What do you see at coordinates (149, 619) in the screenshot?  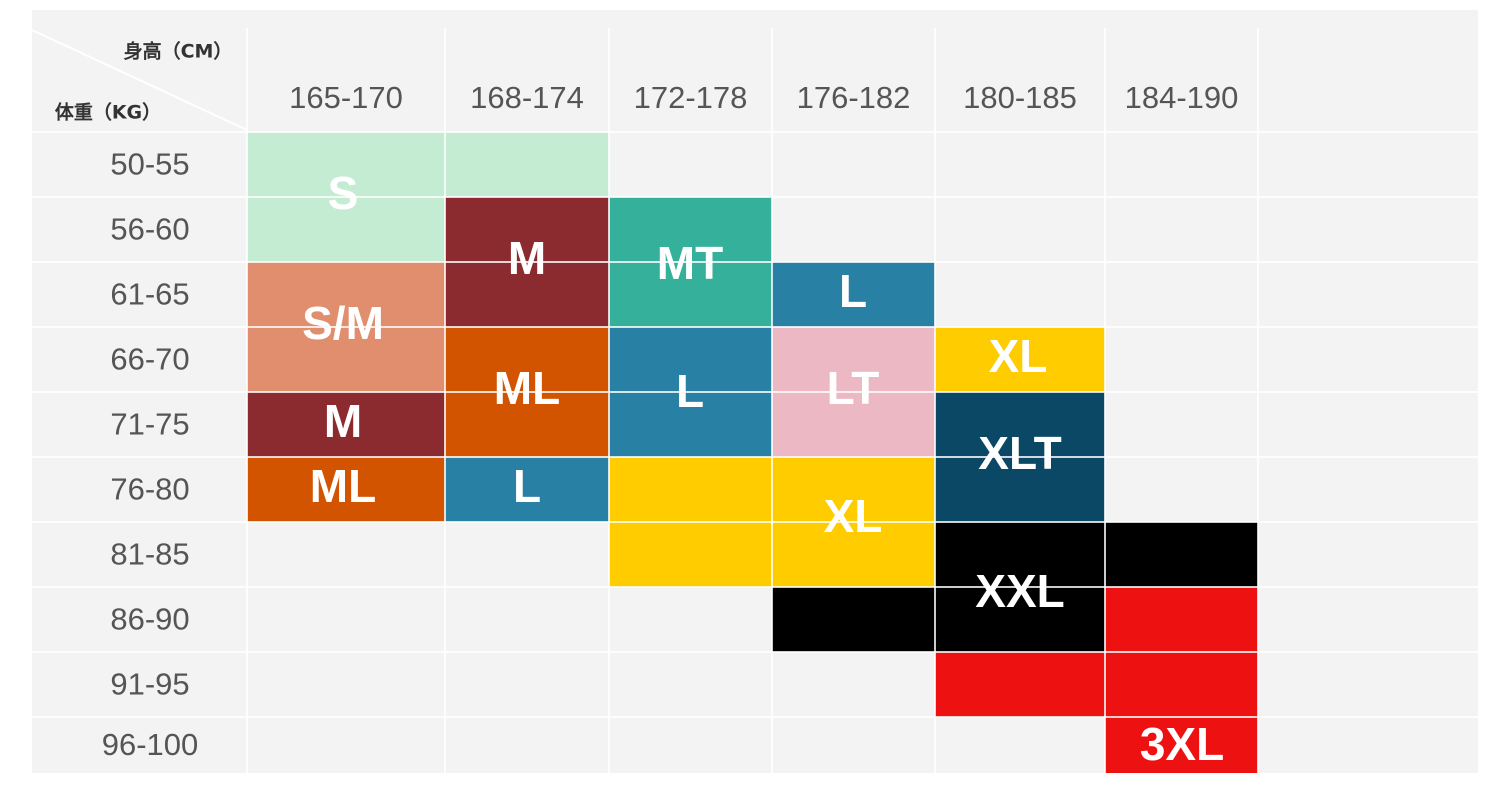 I see `row-header: 86-90` at bounding box center [149, 619].